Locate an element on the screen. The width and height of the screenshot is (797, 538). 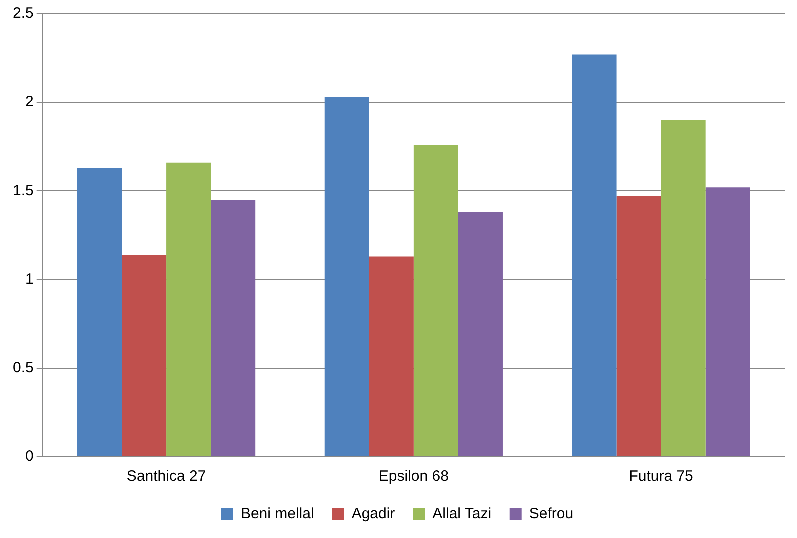
y-tick-label: 0.5 is located at coordinates (23, 368).